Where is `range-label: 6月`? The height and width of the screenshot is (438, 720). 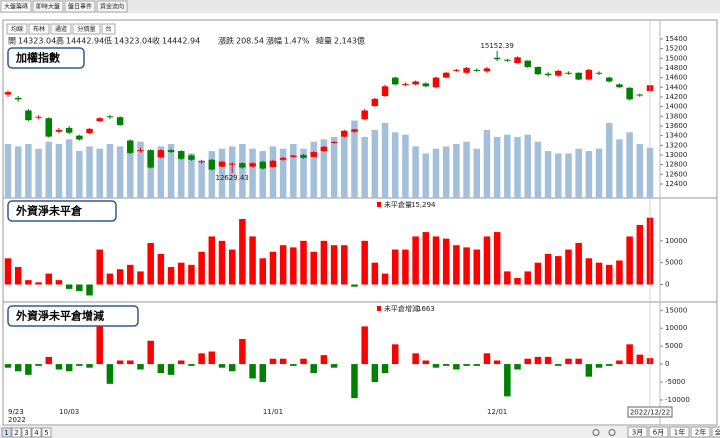
range-label: 6月 is located at coordinates (658, 433).